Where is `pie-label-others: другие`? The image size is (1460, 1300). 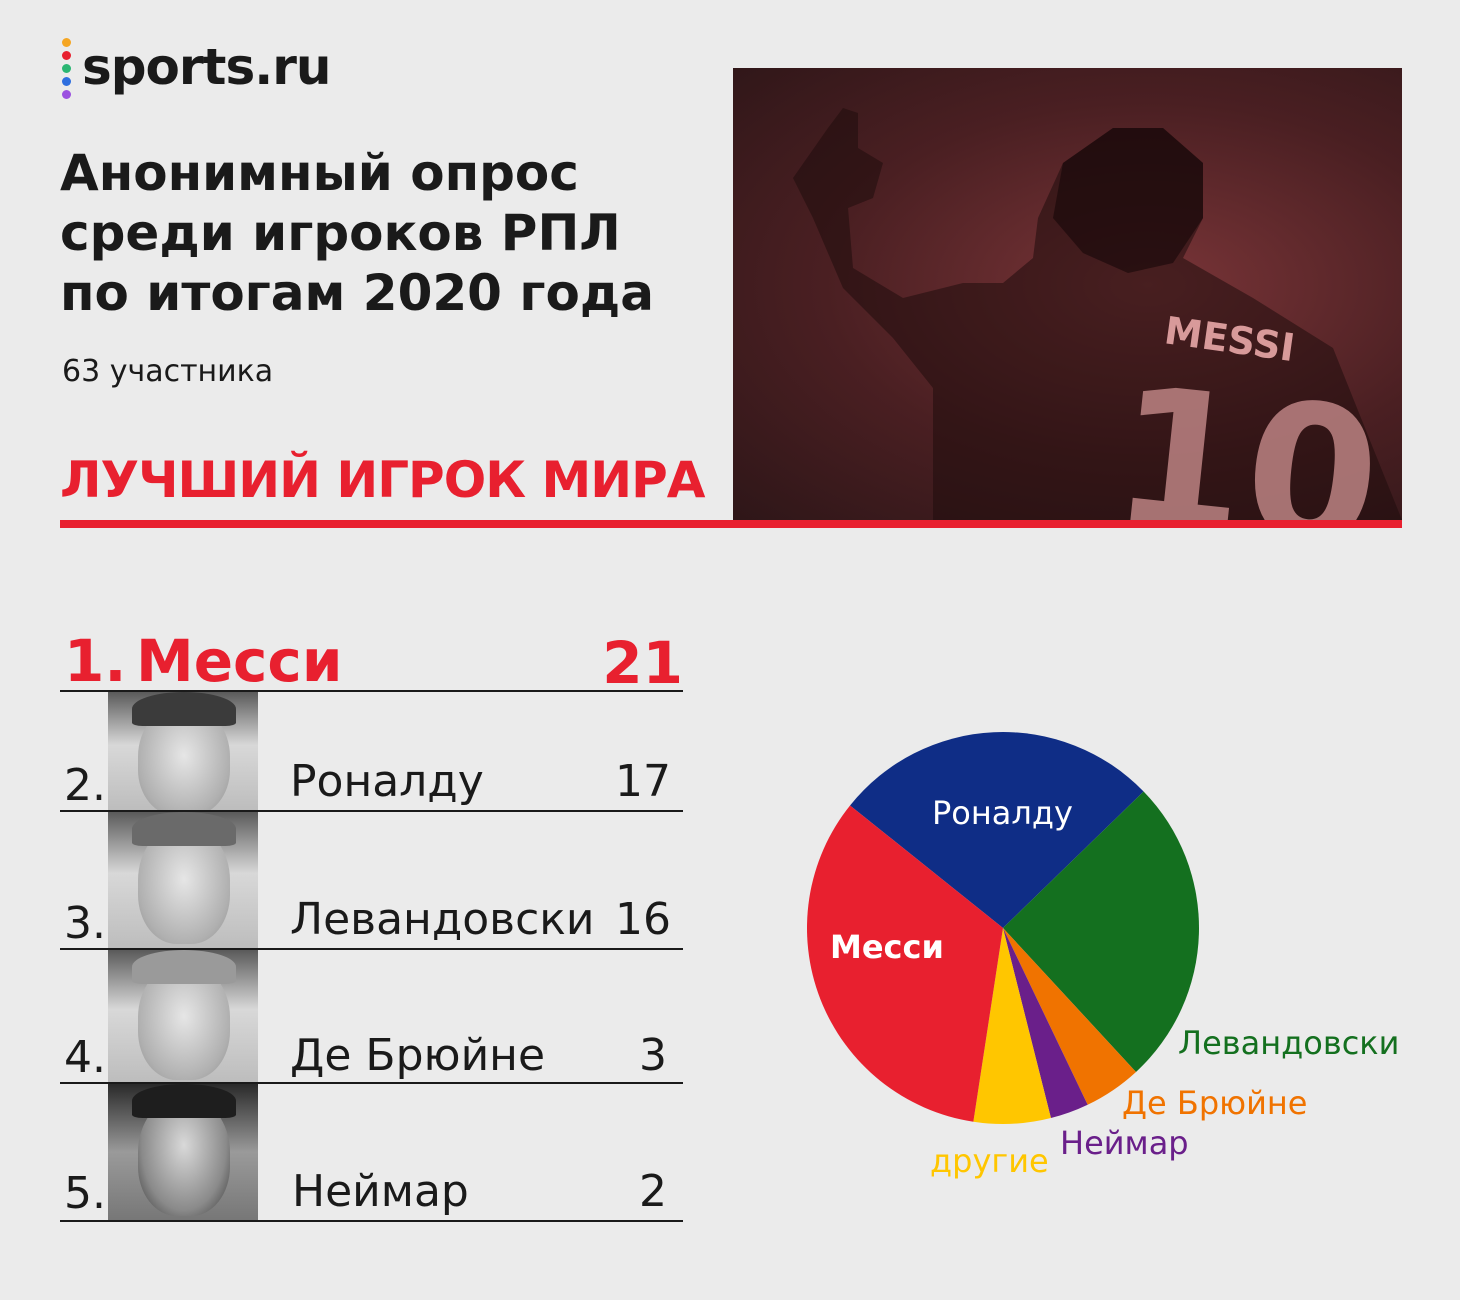 pie-label-others: другие is located at coordinates (989, 1161).